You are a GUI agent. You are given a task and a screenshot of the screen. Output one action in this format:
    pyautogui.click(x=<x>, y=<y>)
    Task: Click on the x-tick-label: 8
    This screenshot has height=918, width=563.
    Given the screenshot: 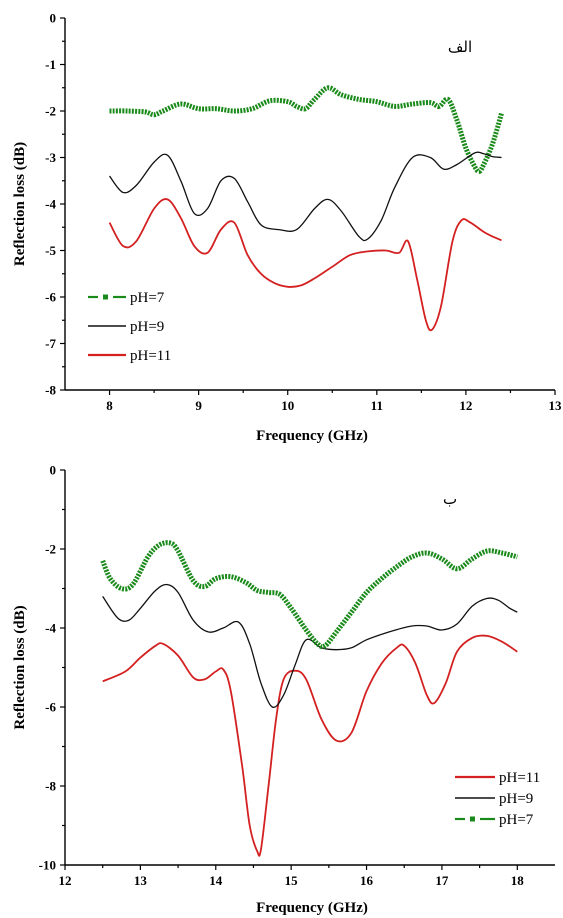 What is the action you would take?
    pyautogui.click(x=109, y=405)
    